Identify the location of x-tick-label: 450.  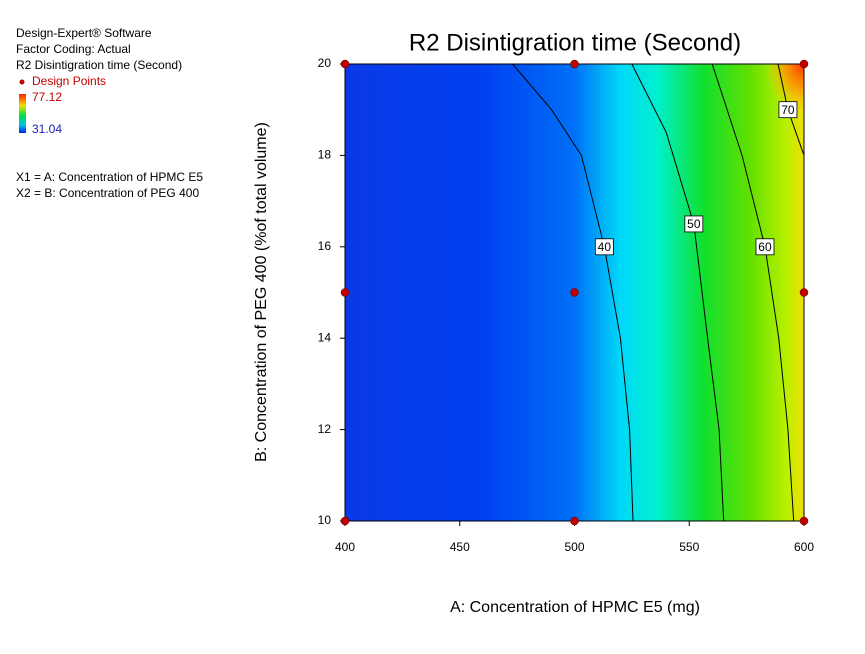
(460, 547).